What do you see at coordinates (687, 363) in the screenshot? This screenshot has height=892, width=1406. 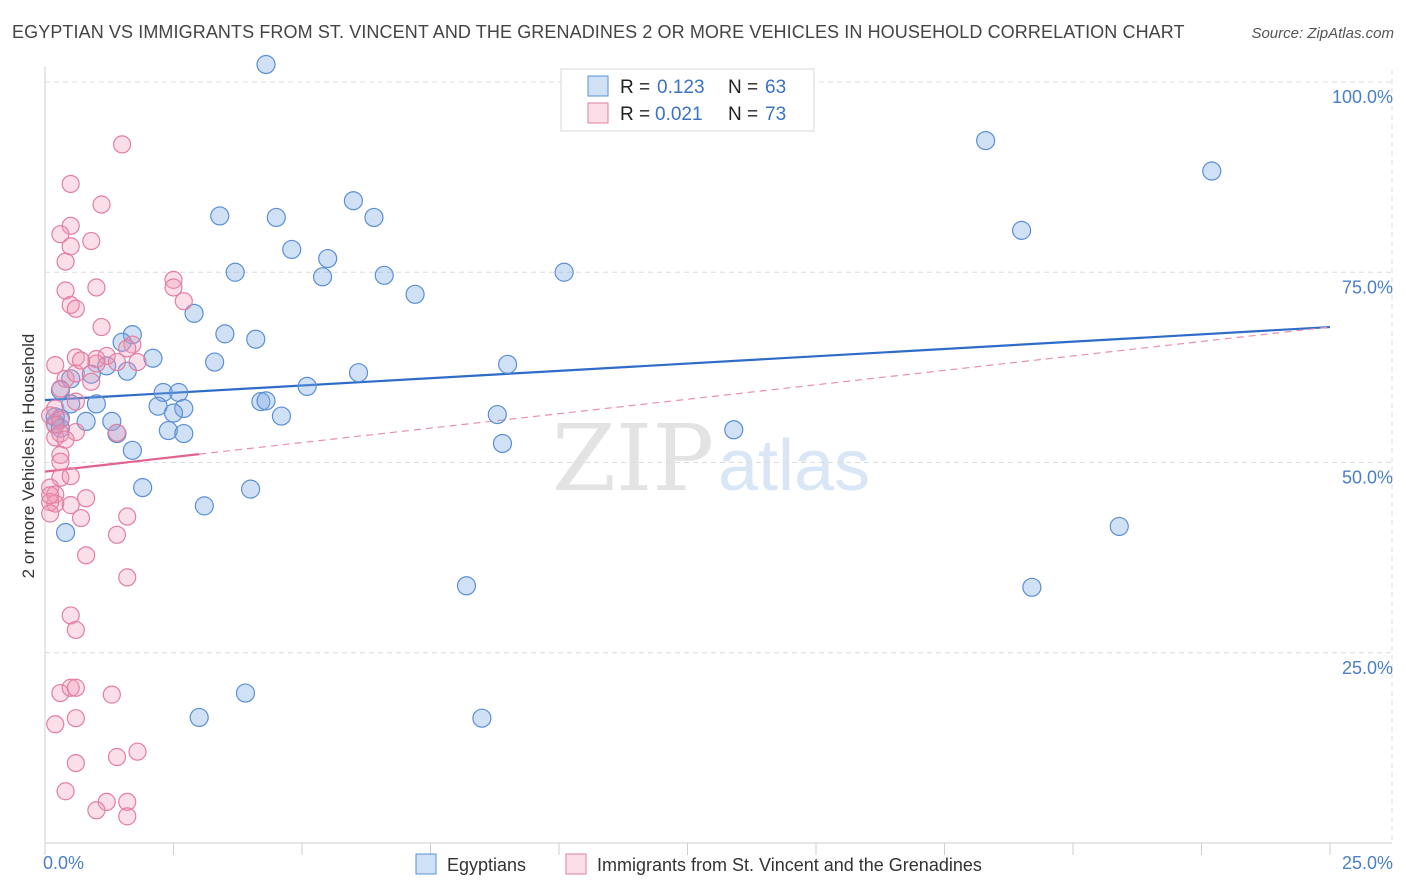 I see `trend-line-egyptians` at bounding box center [687, 363].